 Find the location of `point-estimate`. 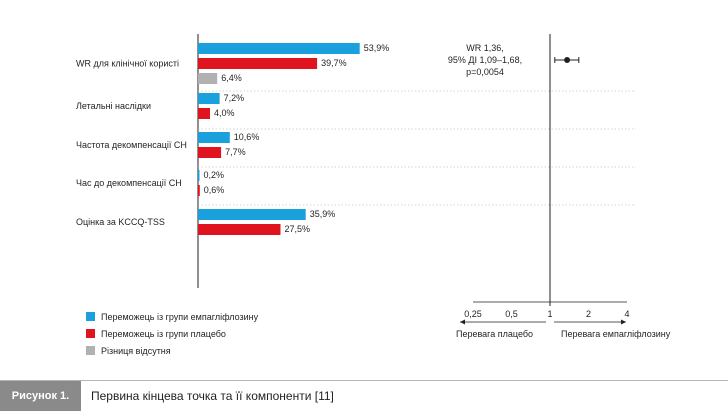

point-estimate is located at coordinates (567, 60).